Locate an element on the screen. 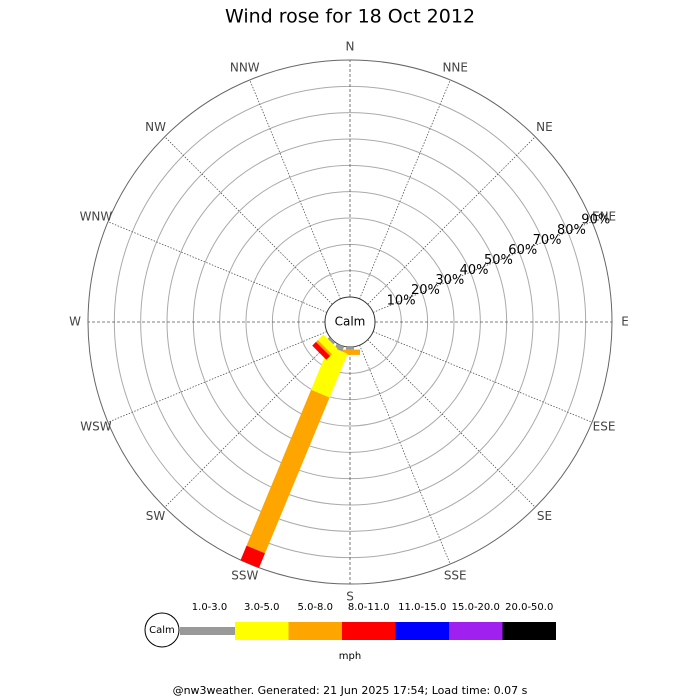  legend-calm-circle is located at coordinates (162, 630).